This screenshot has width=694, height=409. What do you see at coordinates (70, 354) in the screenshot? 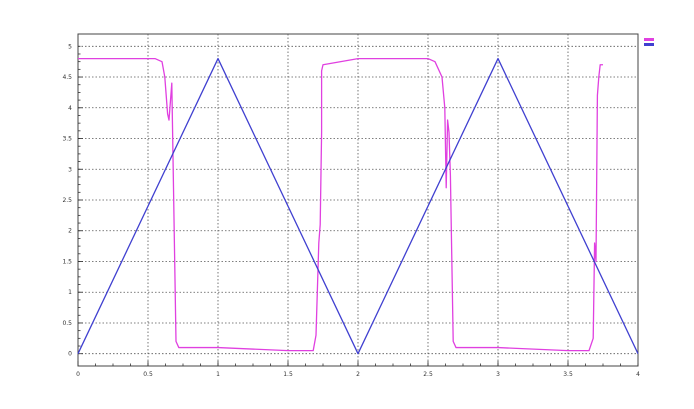
I see `y-tick-label: 0` at bounding box center [70, 354].